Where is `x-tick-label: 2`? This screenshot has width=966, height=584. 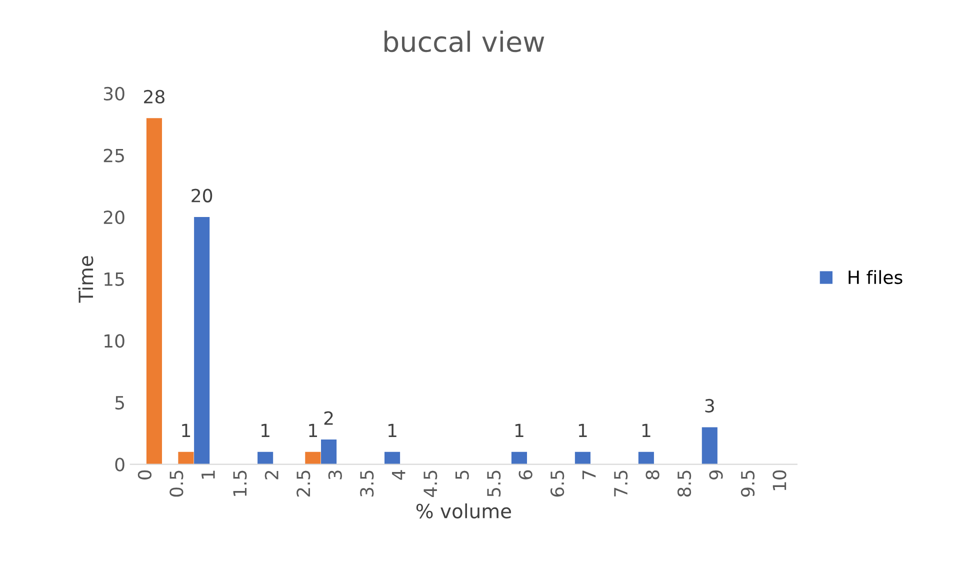
x-tick-label: 2 is located at coordinates (271, 475).